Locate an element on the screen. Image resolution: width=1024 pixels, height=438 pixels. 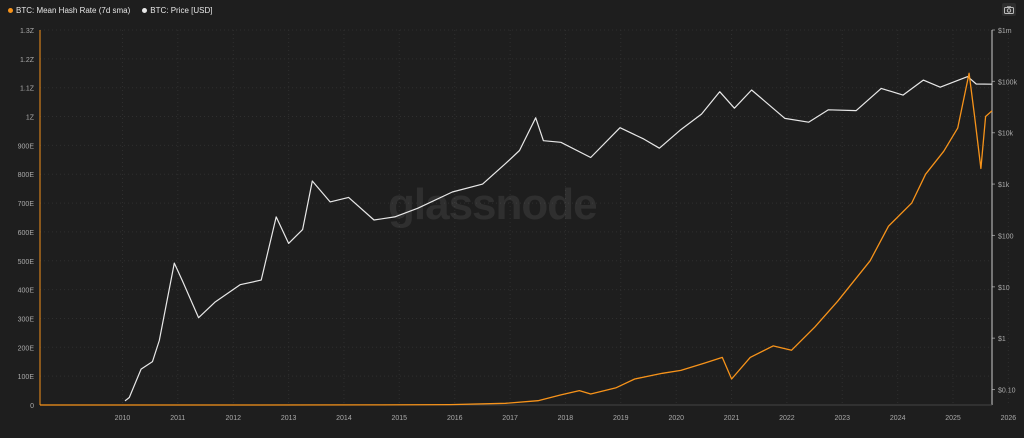
y-left-tick-label: 400E is located at coordinates (26, 291).